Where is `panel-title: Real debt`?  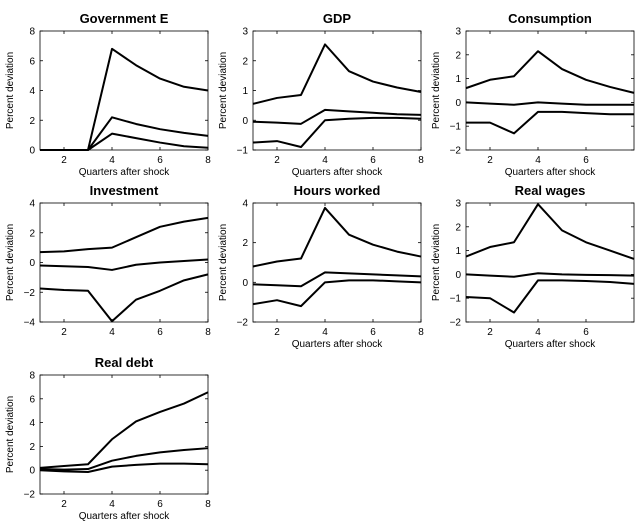 panel-title: Real debt is located at coordinates (124, 362).